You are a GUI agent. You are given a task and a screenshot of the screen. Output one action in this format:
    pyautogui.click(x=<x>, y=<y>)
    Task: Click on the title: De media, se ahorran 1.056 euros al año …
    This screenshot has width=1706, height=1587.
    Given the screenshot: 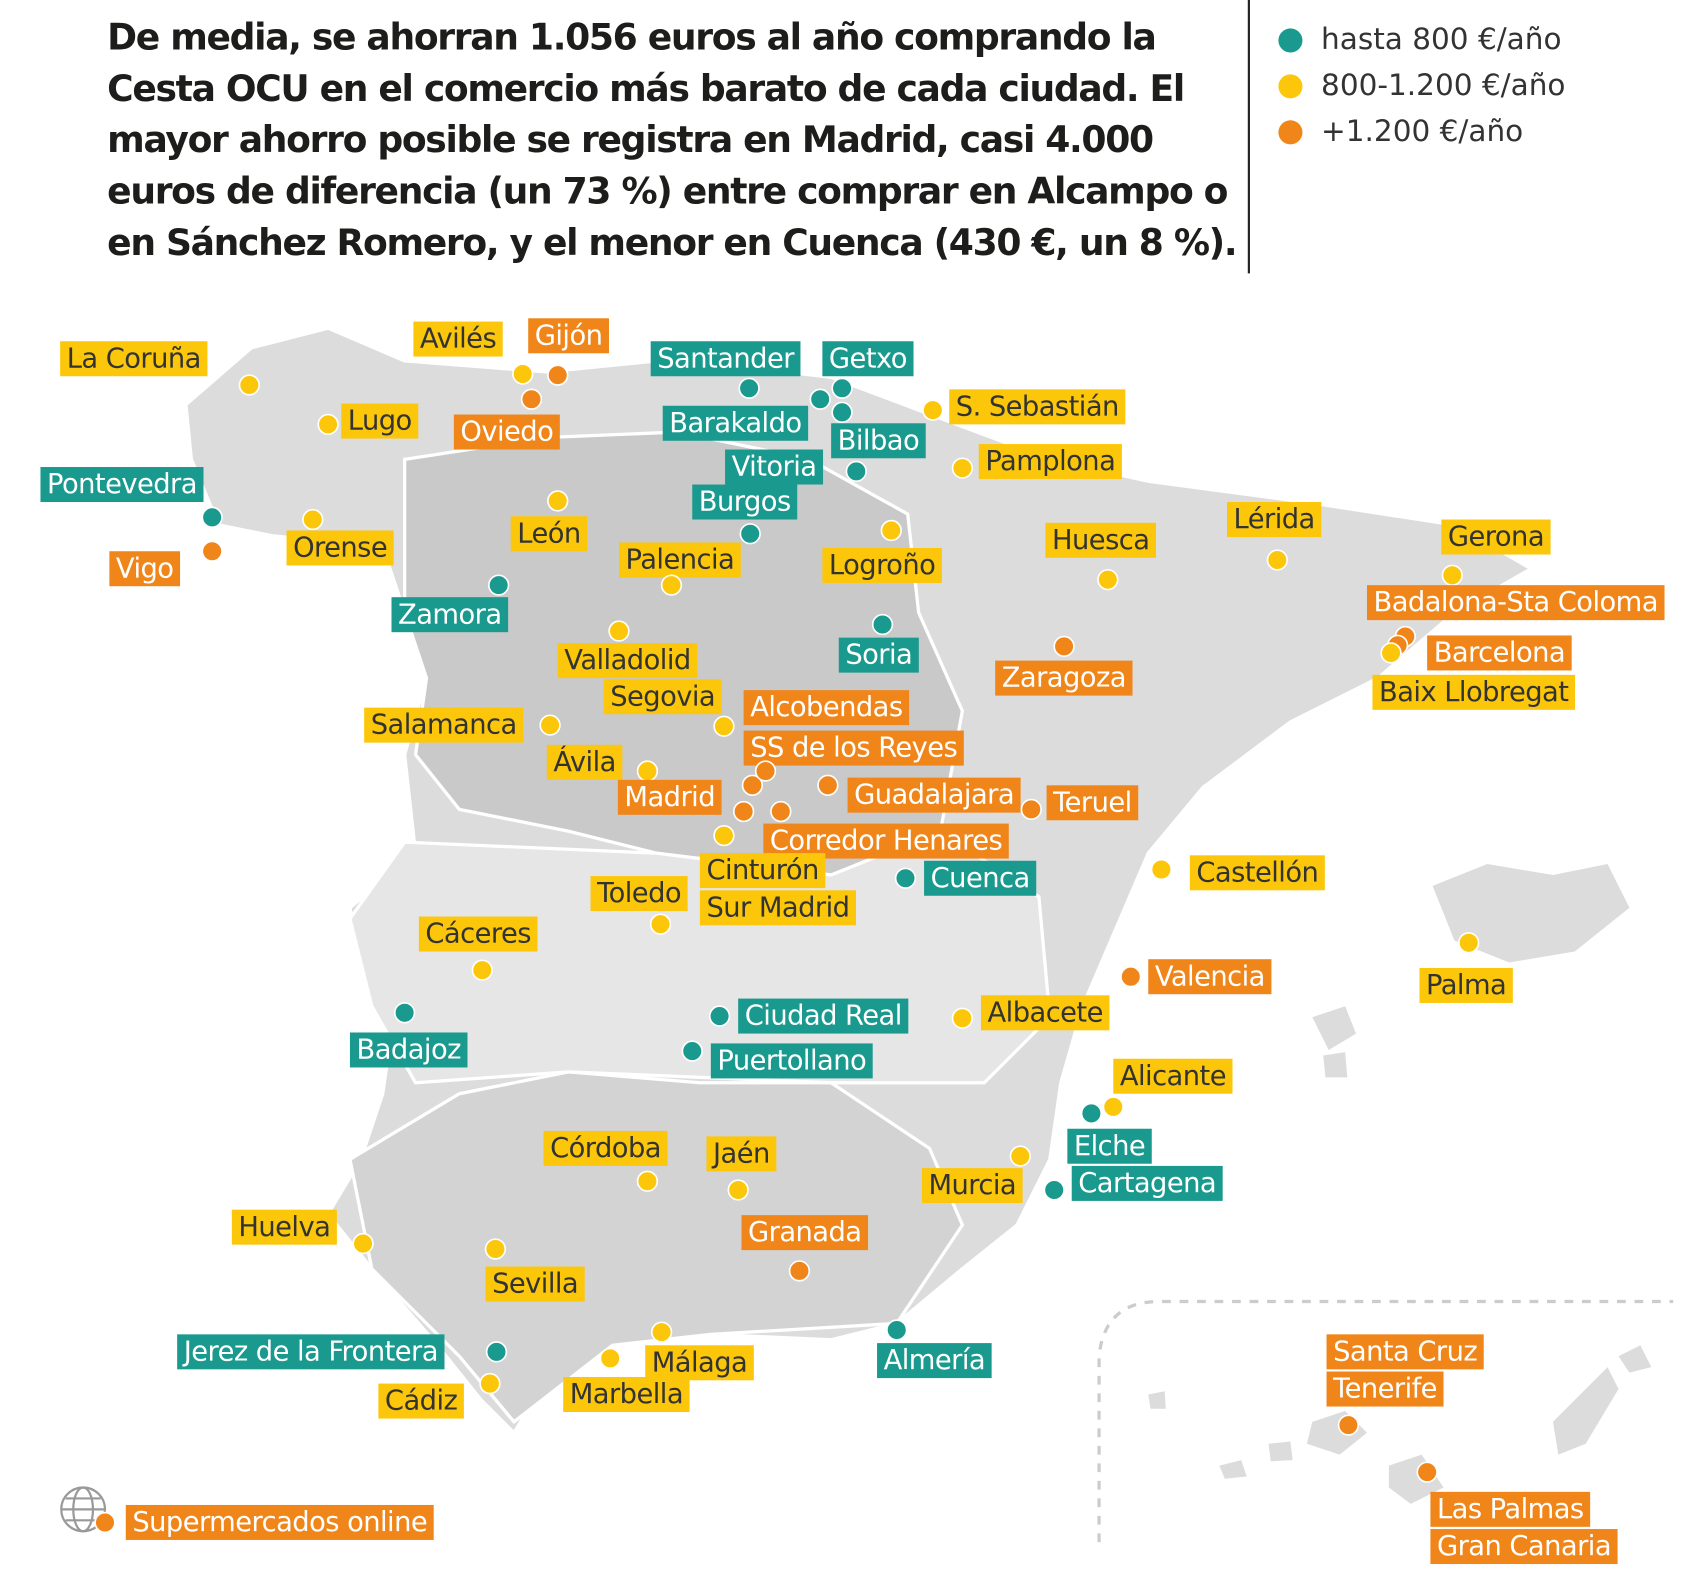 What is the action you would take?
    pyautogui.click(x=672, y=140)
    